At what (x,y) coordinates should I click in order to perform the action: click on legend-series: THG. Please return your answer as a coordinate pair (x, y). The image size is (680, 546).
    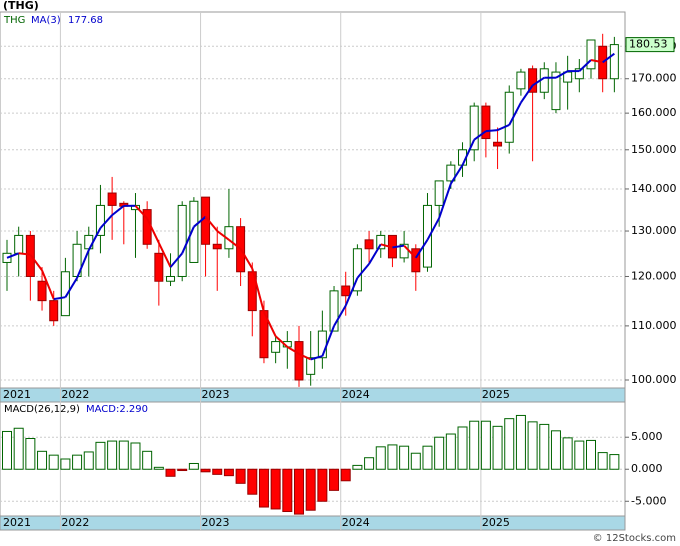
    Looking at the image, I should click on (14, 20).